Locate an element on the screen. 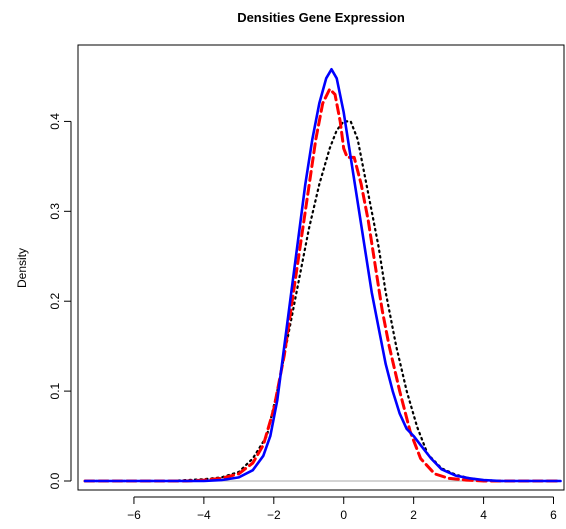 Image resolution: width=566 pixels, height=529 pixels. y-tick-label: 0.1 is located at coordinates (55, 390).